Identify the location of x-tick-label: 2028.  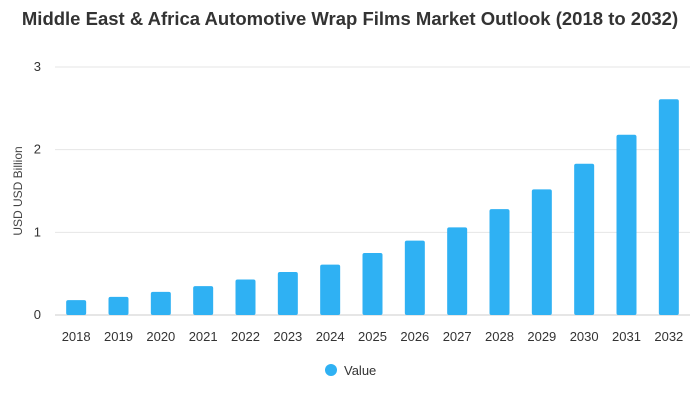
(499, 336).